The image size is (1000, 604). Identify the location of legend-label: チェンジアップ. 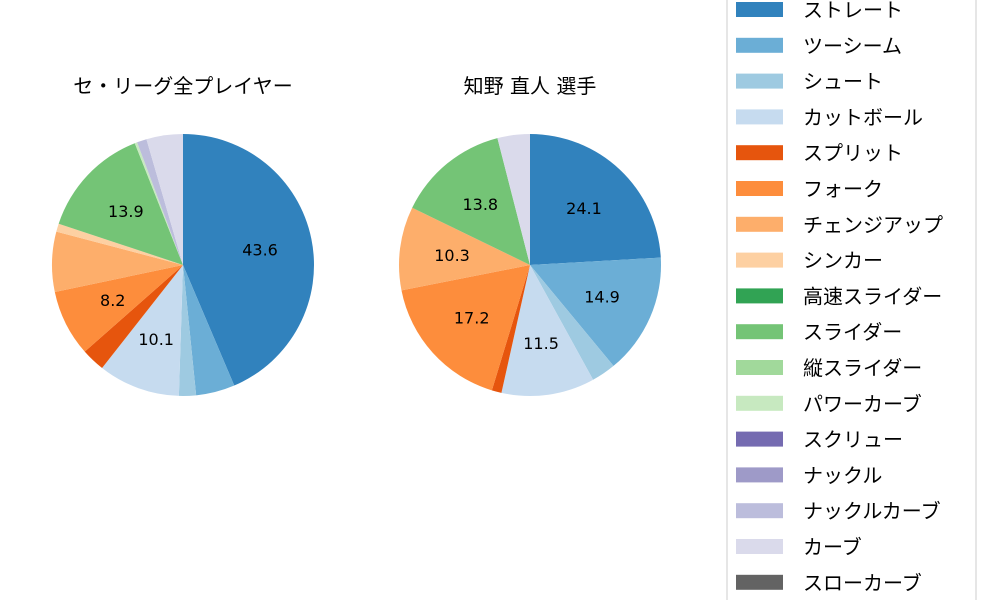
(873, 225).